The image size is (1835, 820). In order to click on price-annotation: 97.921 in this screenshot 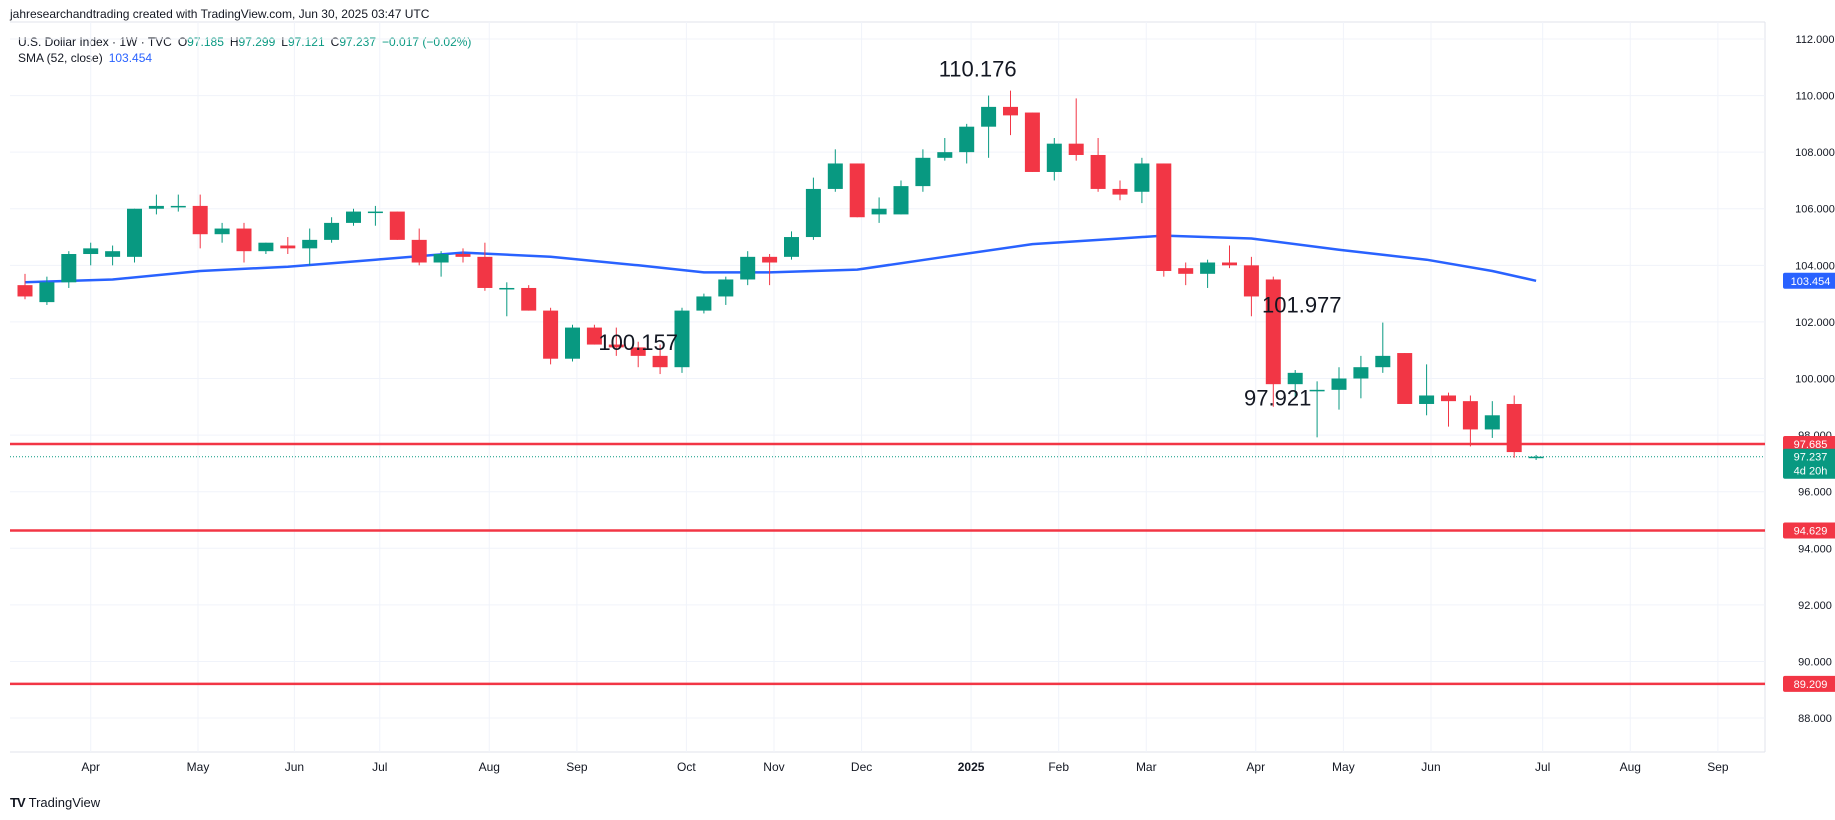, I will do `click(1277, 397)`.